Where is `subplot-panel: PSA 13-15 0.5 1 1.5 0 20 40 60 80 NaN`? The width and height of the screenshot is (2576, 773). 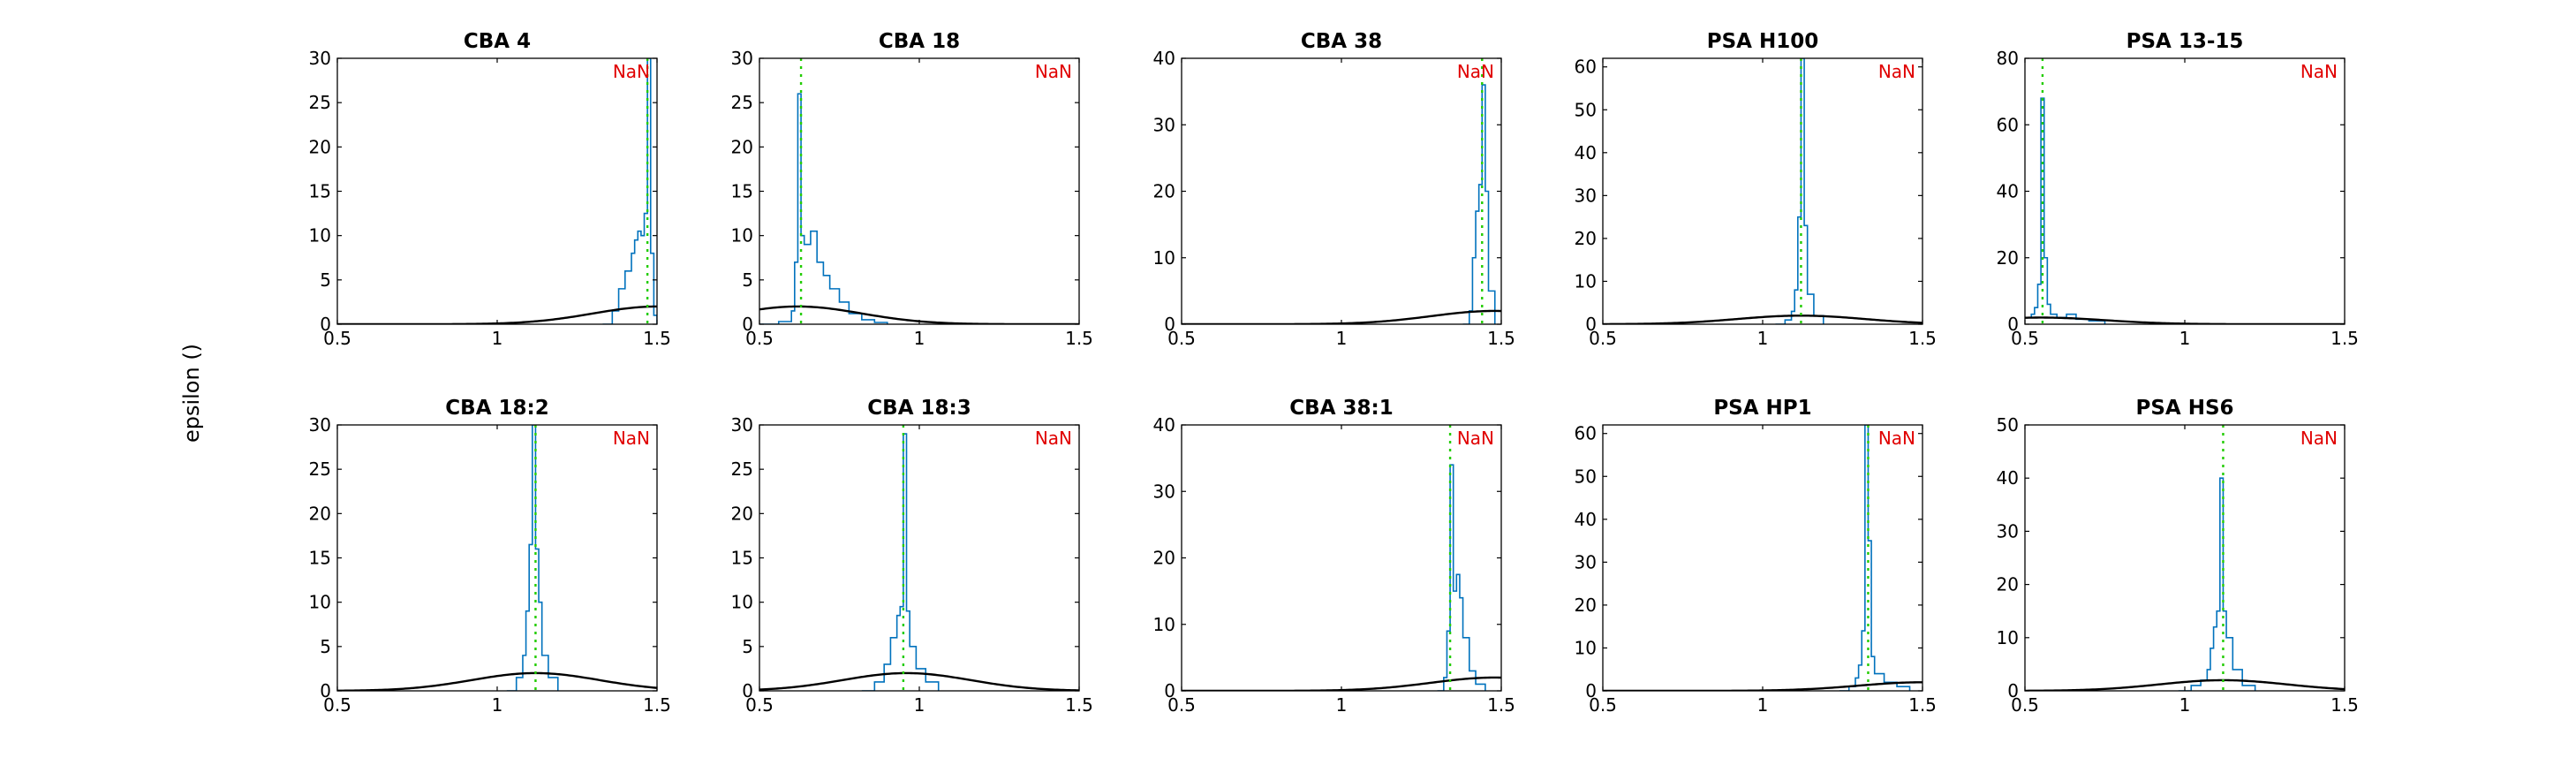
subplot-panel: PSA 13-15 0.5 1 1.5 0 20 40 60 80 NaN is located at coordinates (2178, 189).